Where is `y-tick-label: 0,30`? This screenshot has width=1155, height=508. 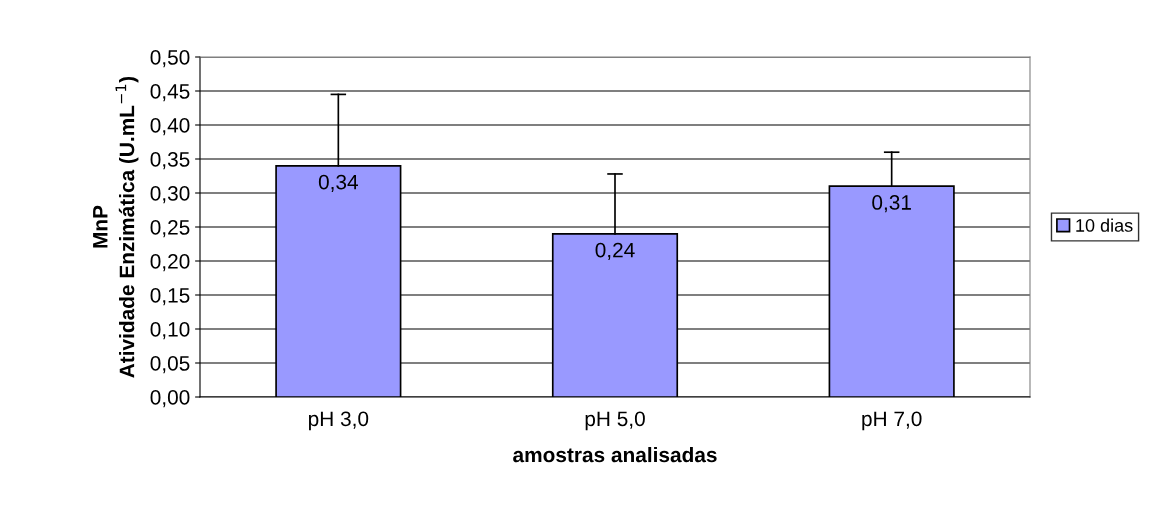
y-tick-label: 0,30 is located at coordinates (170, 195).